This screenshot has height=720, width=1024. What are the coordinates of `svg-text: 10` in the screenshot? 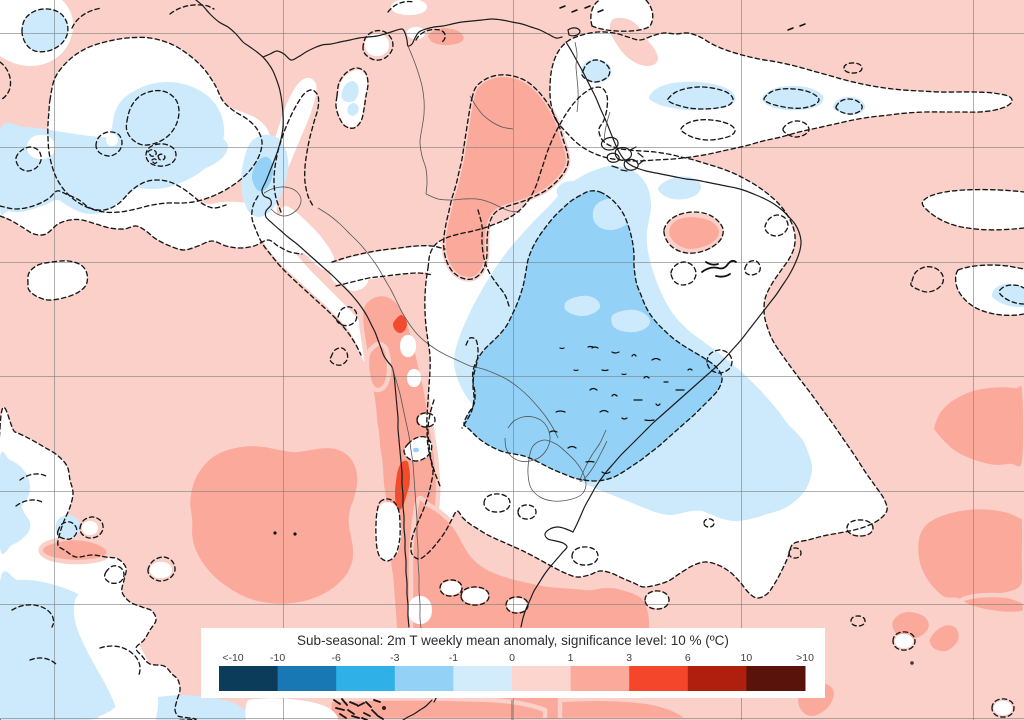 It's located at (747, 658).